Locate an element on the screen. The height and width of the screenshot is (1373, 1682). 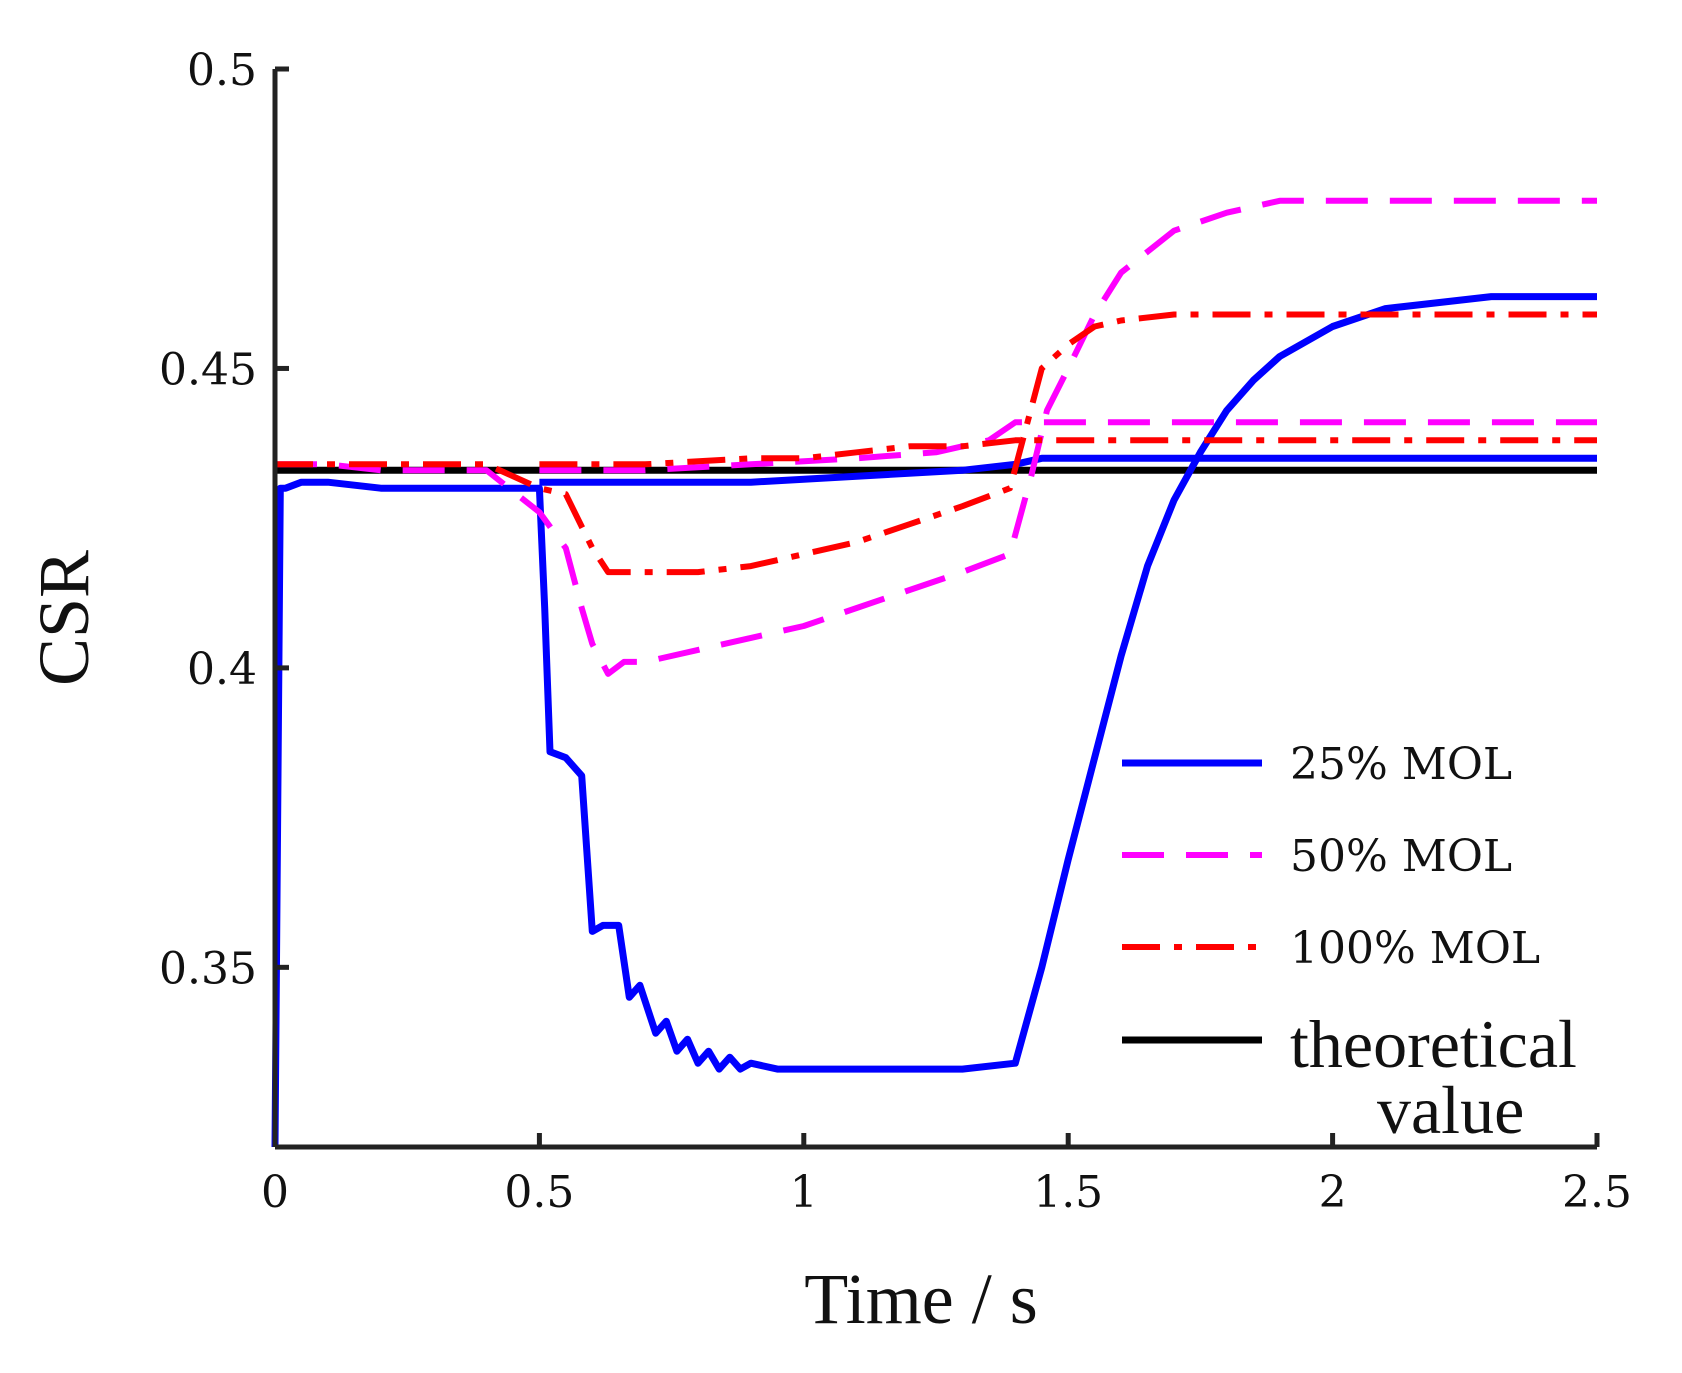
x-tick-label: 2 is located at coordinates (1333, 1192).